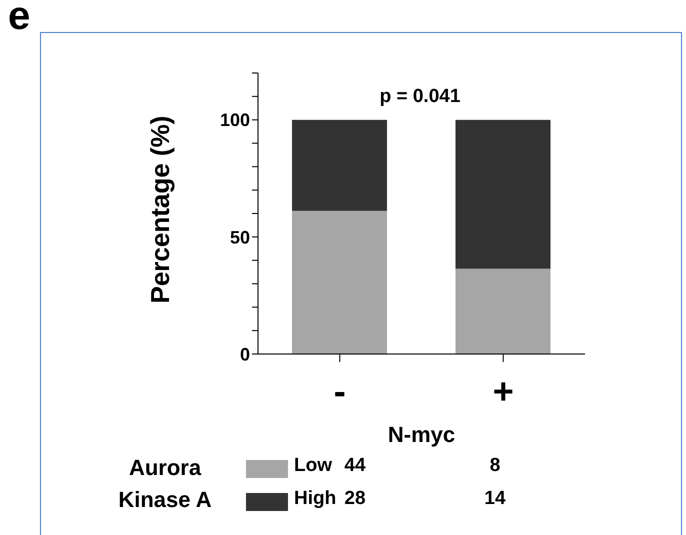  Describe the element at coordinates (313, 466) in the screenshot. I see `legend-label: Low` at that location.